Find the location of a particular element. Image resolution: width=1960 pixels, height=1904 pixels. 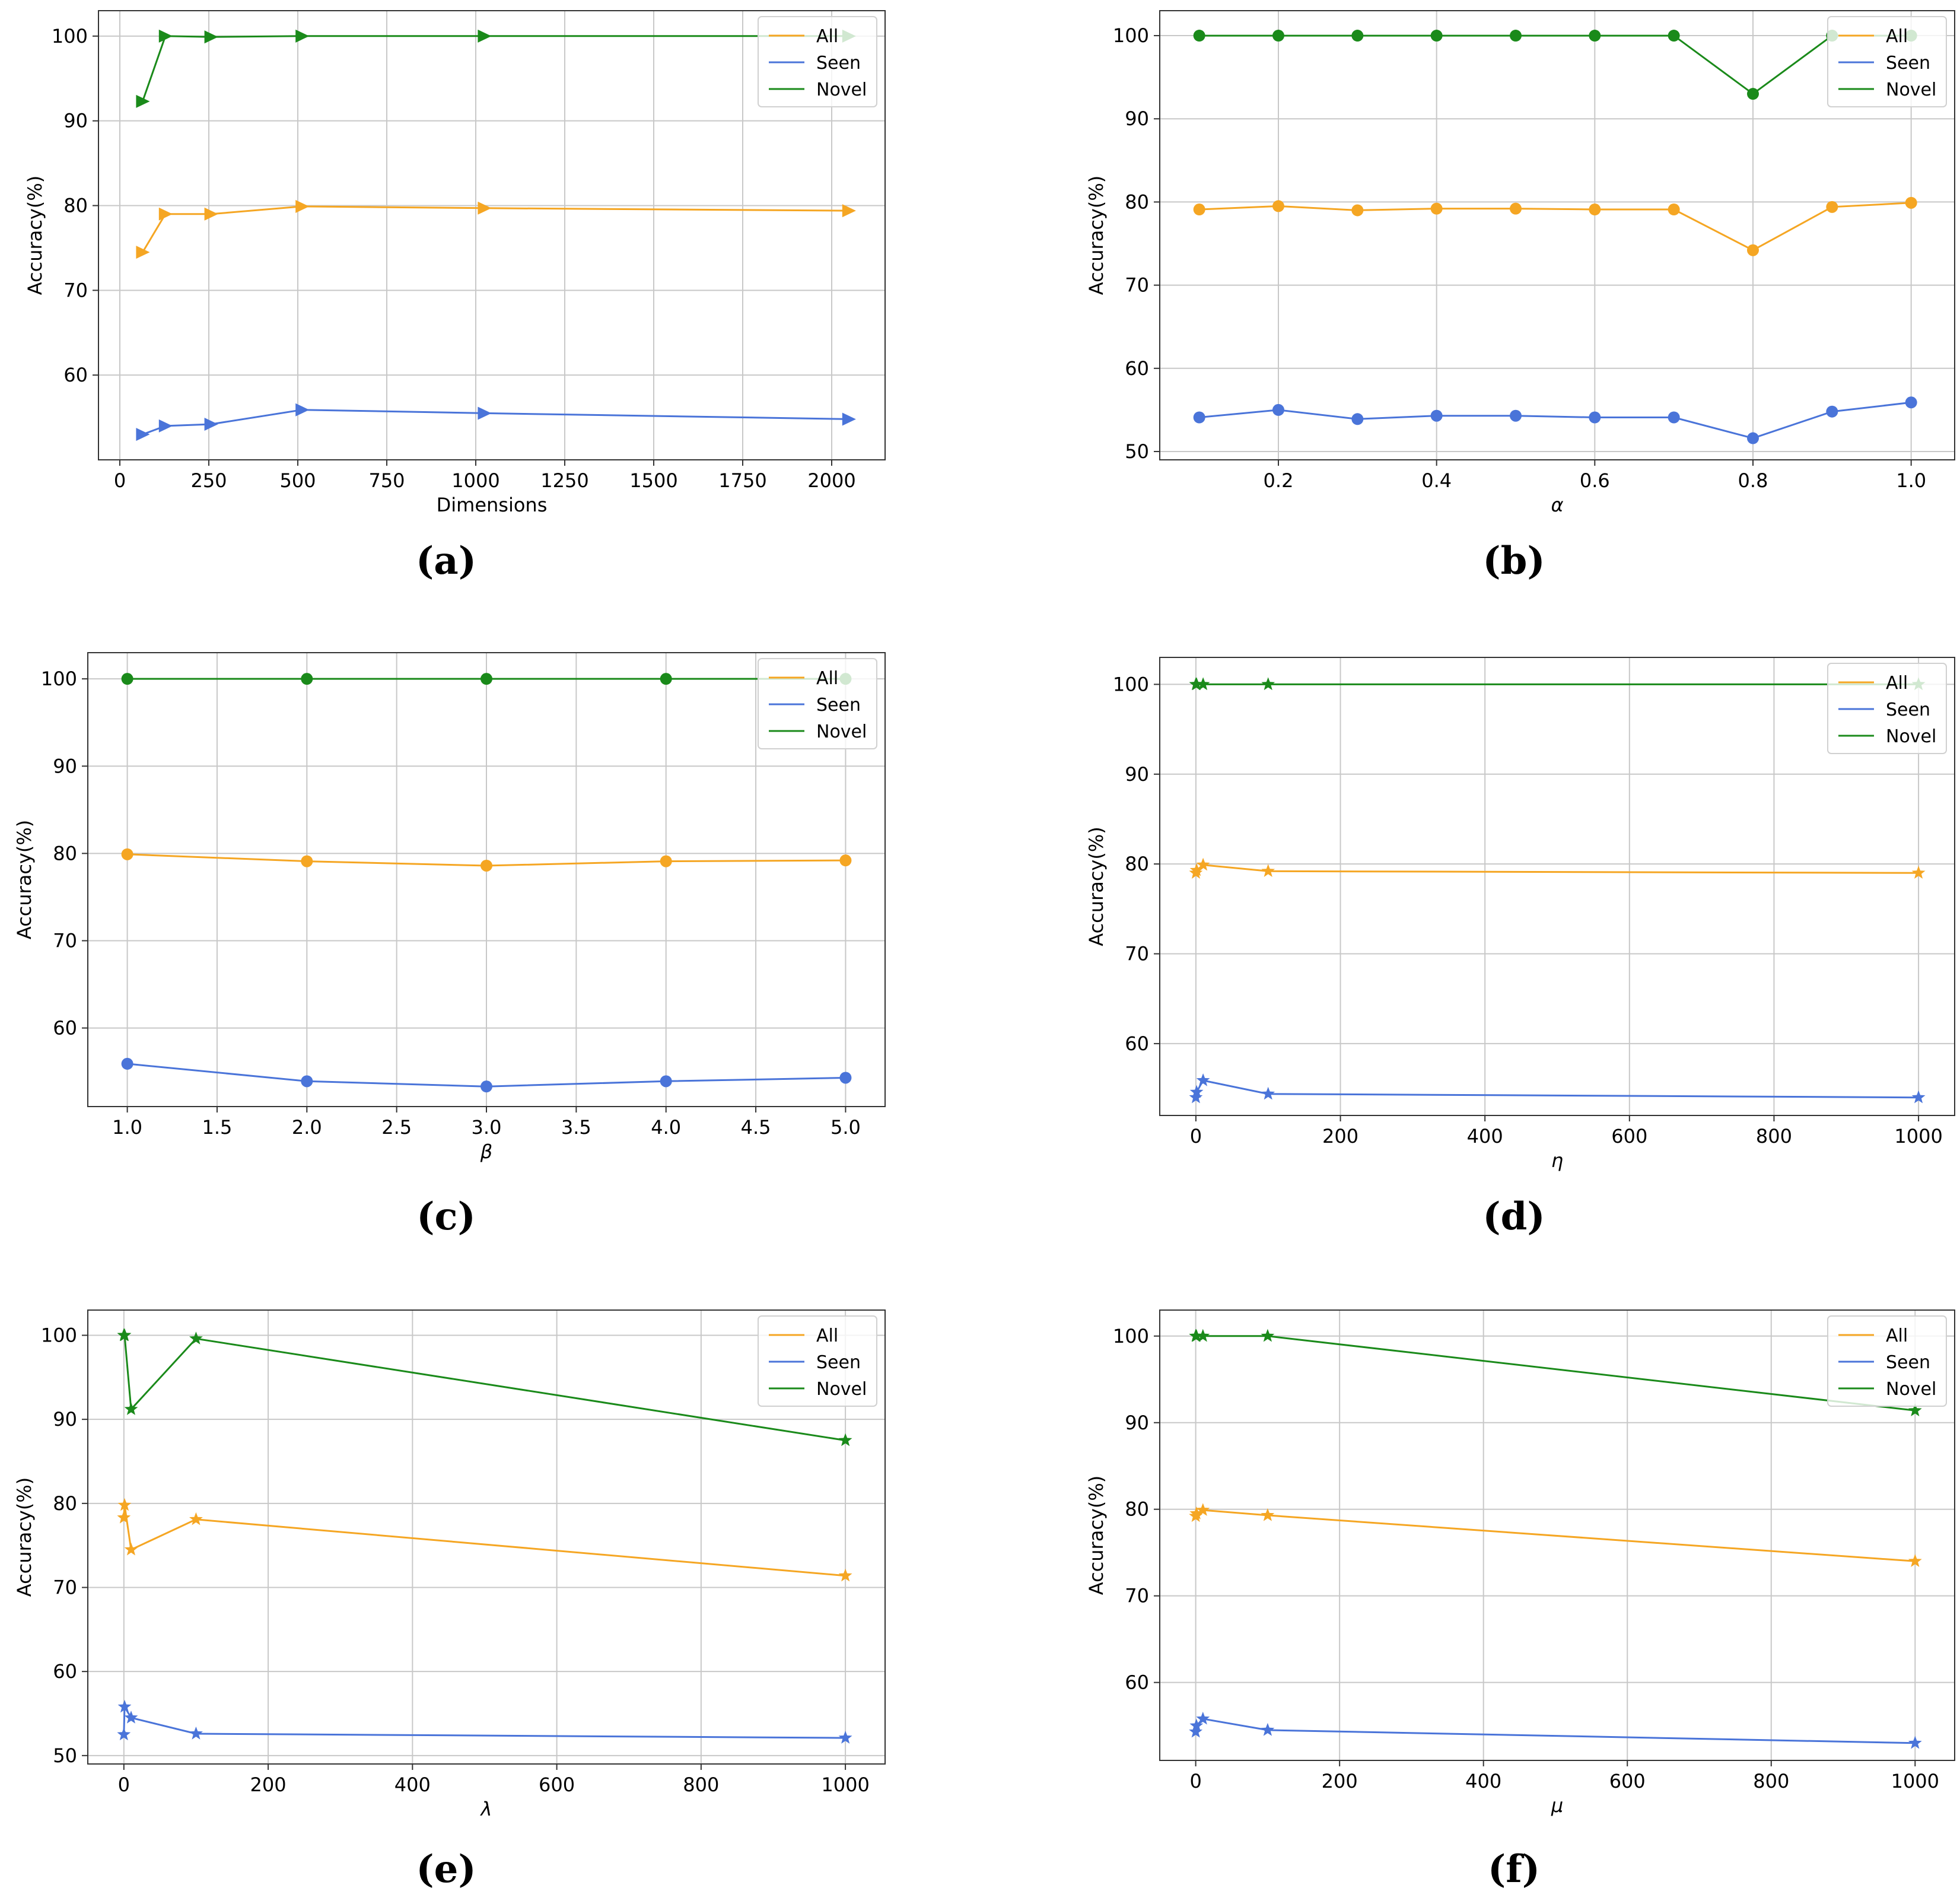

x-tick-label: 1.0 is located at coordinates (127, 1127).